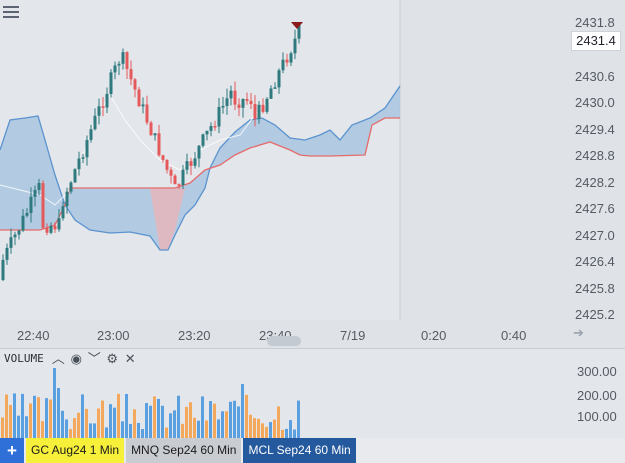 The width and height of the screenshot is (625, 463). Describe the element at coordinates (595, 129) in the screenshot. I see `price-tick: 2429.4` at that location.